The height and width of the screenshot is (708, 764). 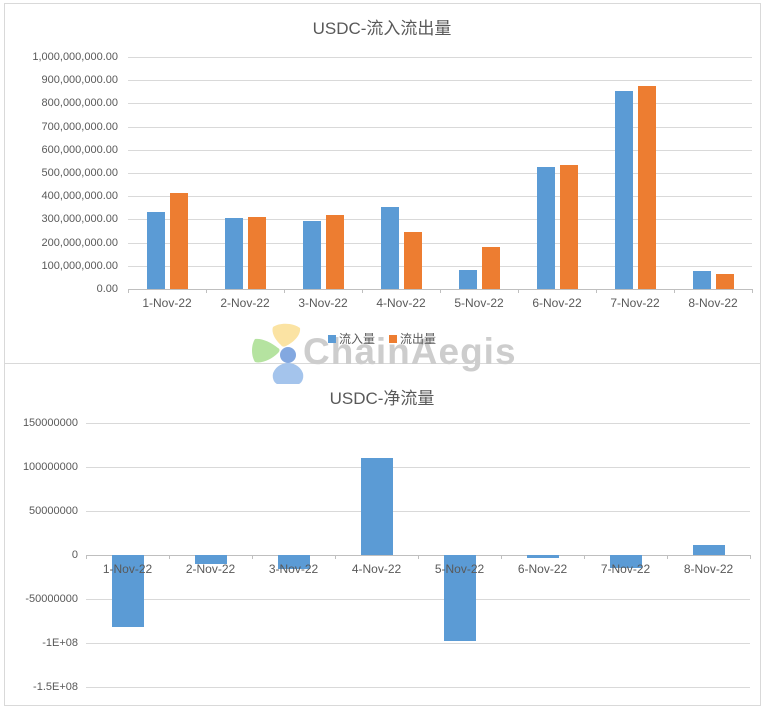 What do you see at coordinates (50, 423) in the screenshot?
I see `y-axis-label: 150000000` at bounding box center [50, 423].